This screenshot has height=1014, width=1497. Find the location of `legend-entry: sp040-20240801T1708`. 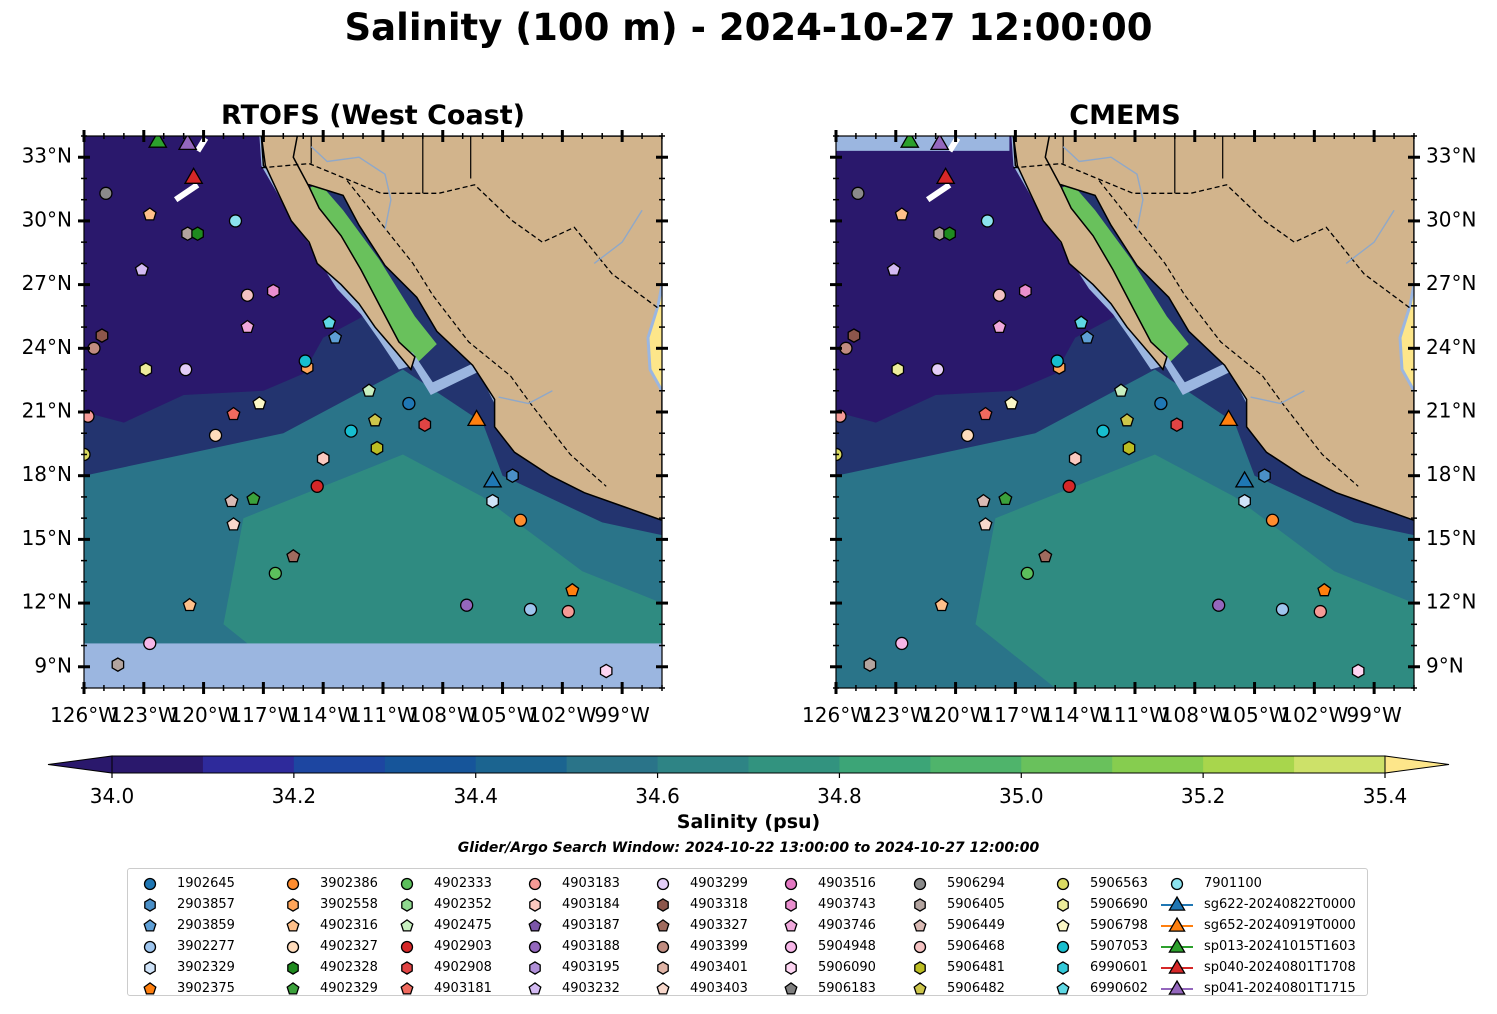

legend-entry: sp040-20240801T1708 is located at coordinates (1258, 967).